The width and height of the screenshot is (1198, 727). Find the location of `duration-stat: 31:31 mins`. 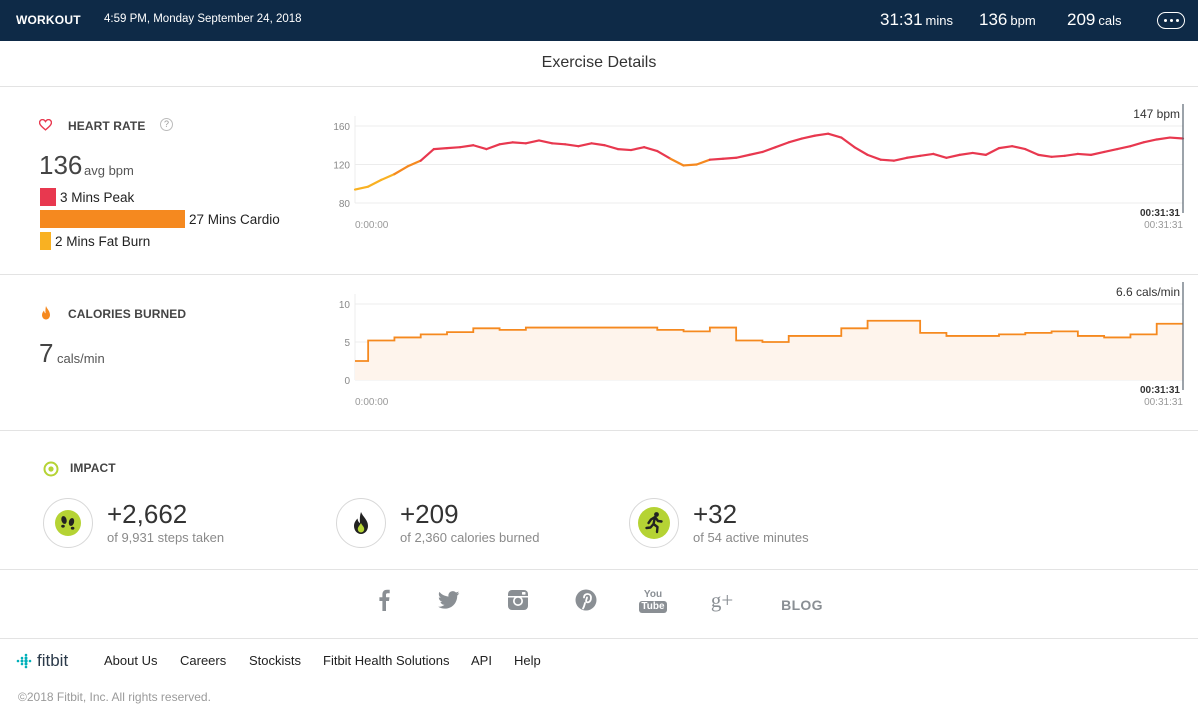

duration-stat: 31:31 mins is located at coordinates (916, 20).